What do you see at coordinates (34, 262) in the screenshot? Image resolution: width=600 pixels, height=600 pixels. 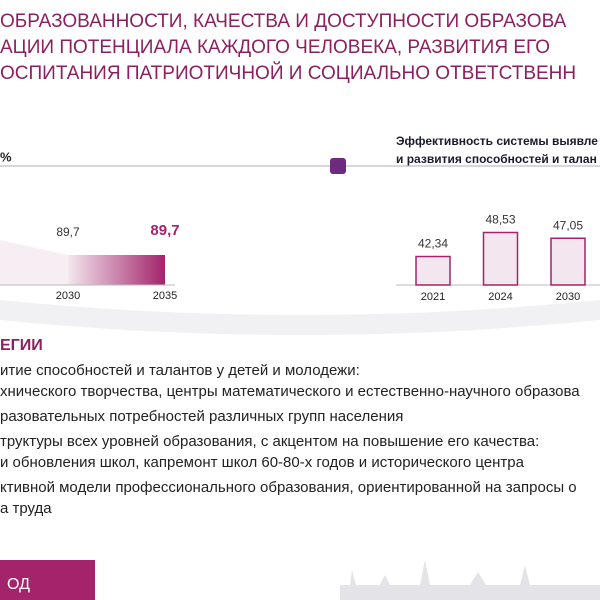 I see `area-history` at bounding box center [34, 262].